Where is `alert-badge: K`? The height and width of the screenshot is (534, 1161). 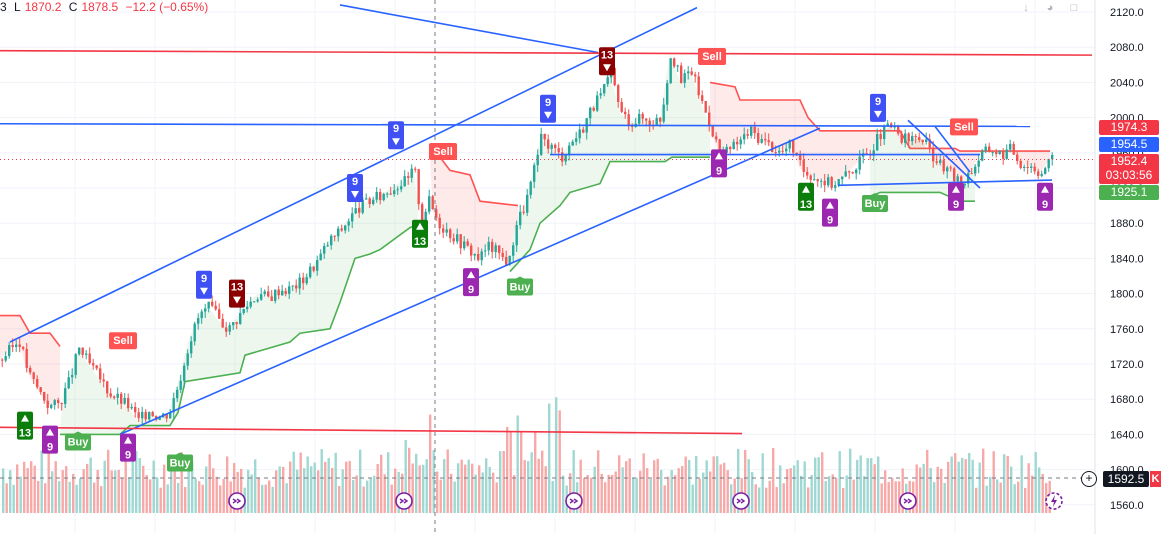 alert-badge: K is located at coordinates (1155, 479).